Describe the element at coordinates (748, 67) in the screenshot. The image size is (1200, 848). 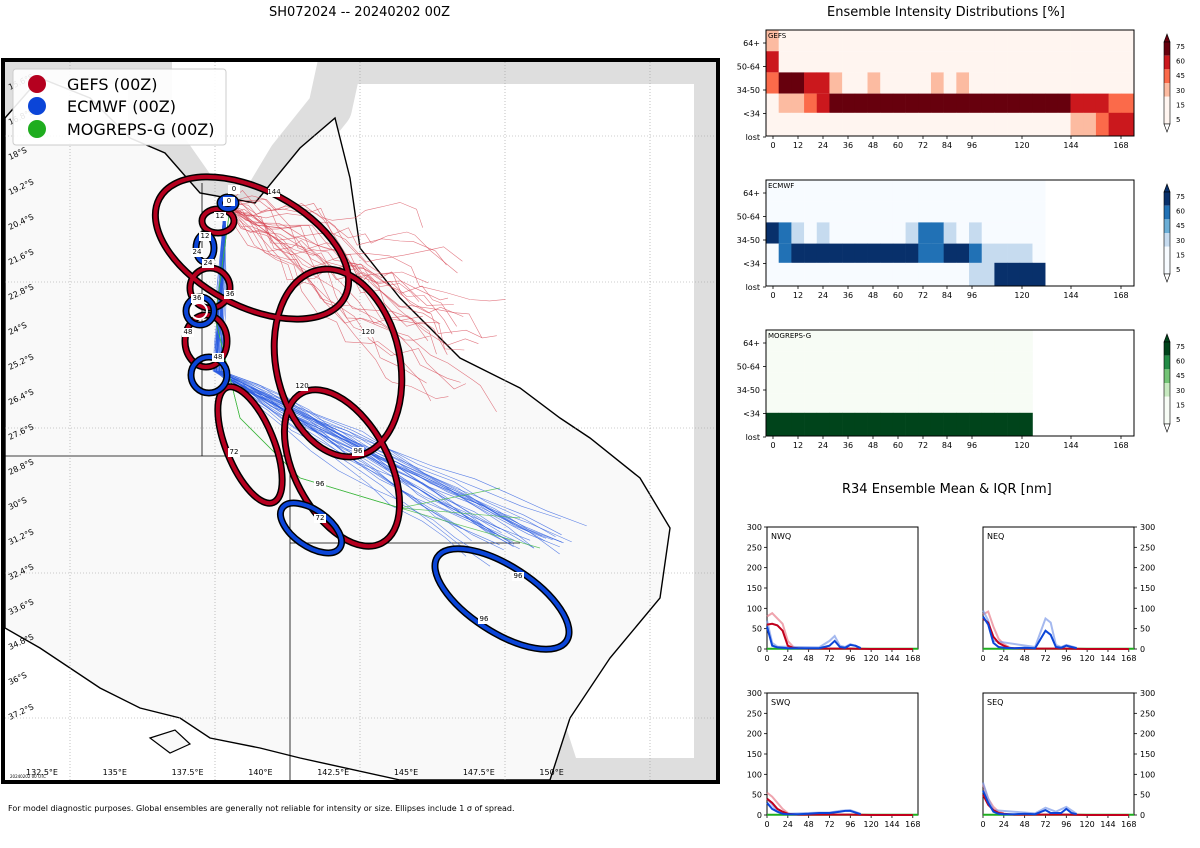
I see `heat-ytick-label: 50-64` at that location.